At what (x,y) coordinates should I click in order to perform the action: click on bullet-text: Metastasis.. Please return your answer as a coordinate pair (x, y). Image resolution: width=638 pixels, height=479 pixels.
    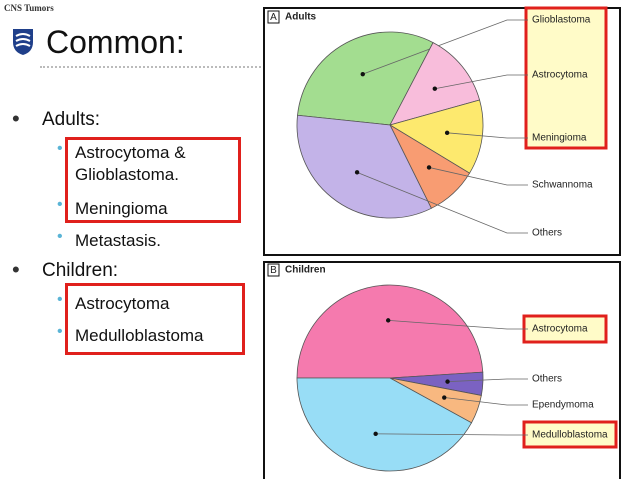
    Looking at the image, I should click on (118, 240).